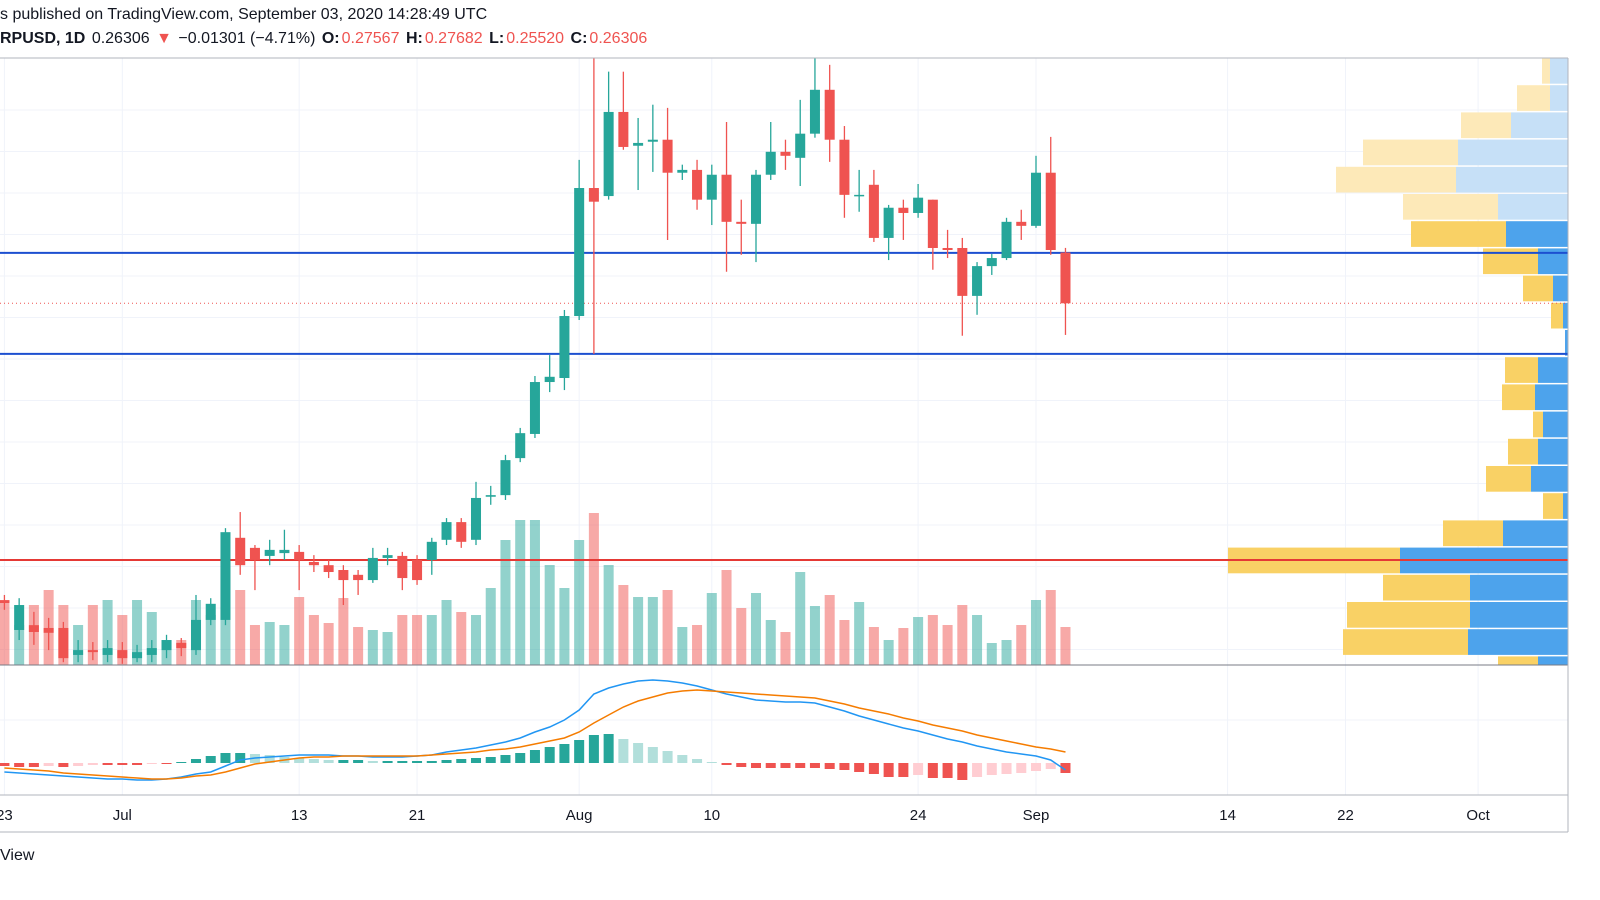  I want to click on l-label: L:, so click(497, 38).